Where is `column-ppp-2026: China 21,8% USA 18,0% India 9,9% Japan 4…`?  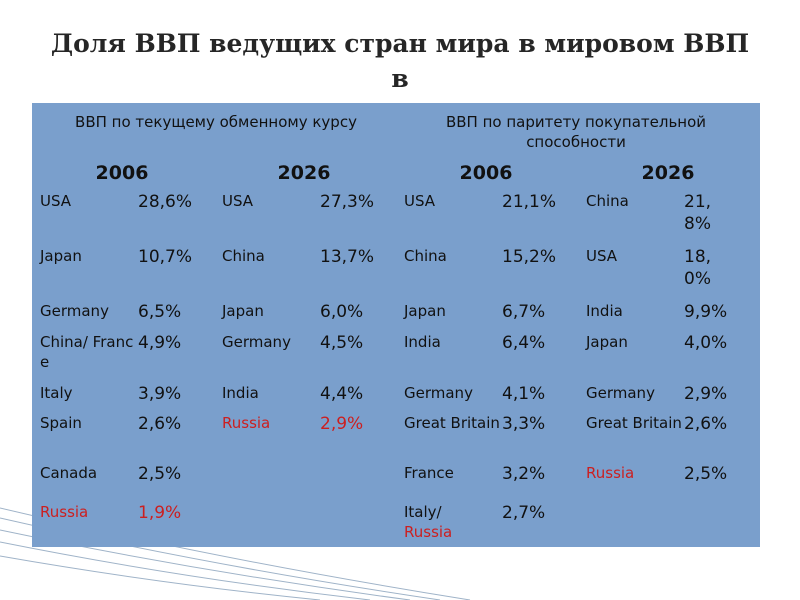
column-ppp-2026: China 21,8% USA 18,0% India 9,9% Japan 4… is located at coordinates (669, 369).